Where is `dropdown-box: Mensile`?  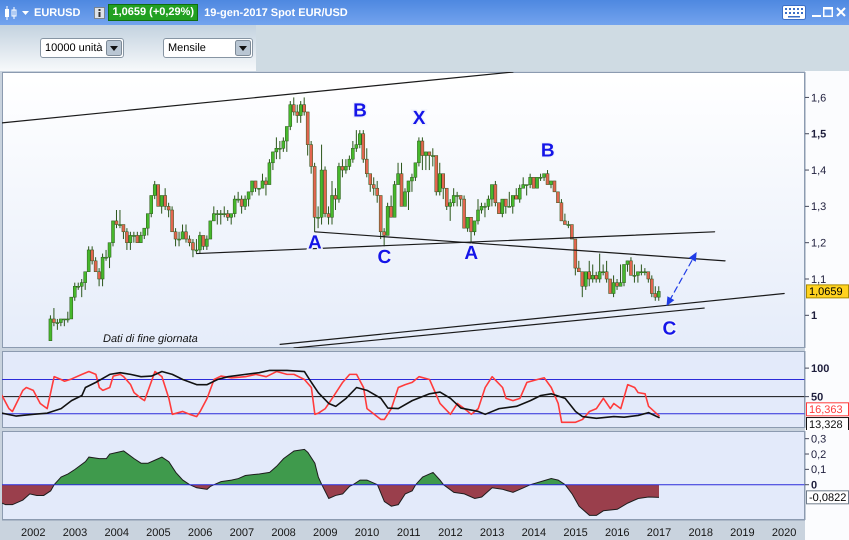
dropdown-box: Mensile is located at coordinates (208, 48).